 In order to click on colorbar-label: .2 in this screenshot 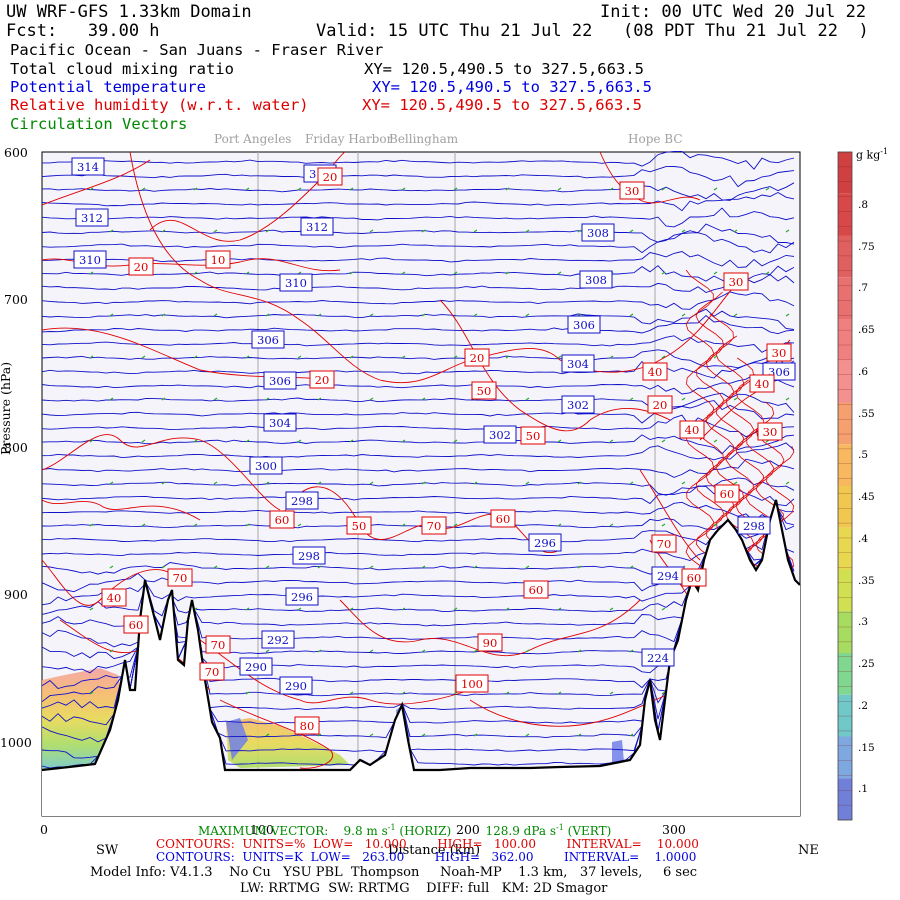, I will do `click(863, 705)`.